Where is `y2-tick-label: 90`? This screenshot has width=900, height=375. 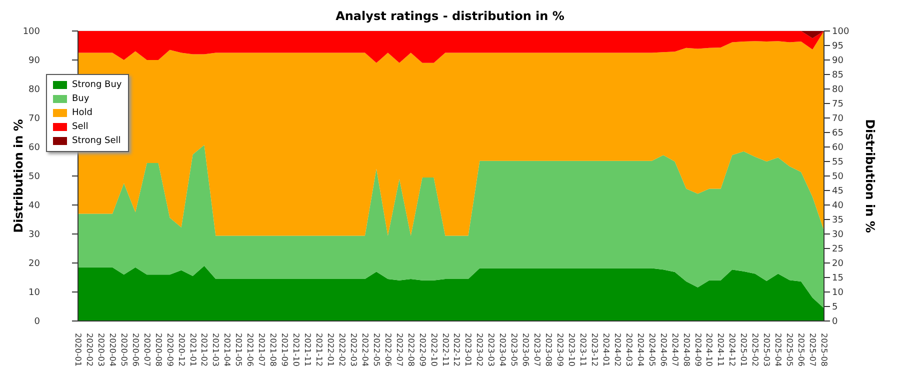 y2-tick-label: 90 is located at coordinates (838, 61).